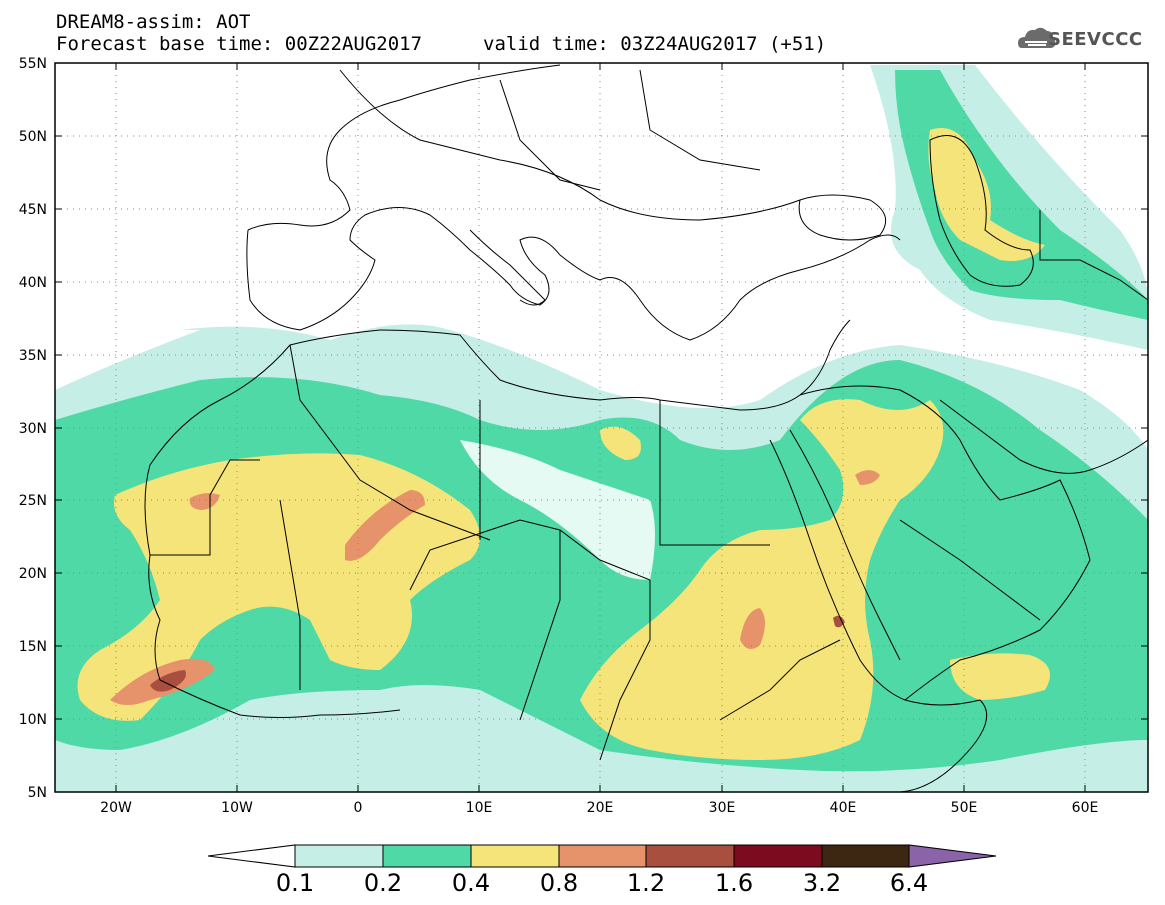 This screenshot has height=905, width=1165. I want to click on lon-label: 10E, so click(479, 808).